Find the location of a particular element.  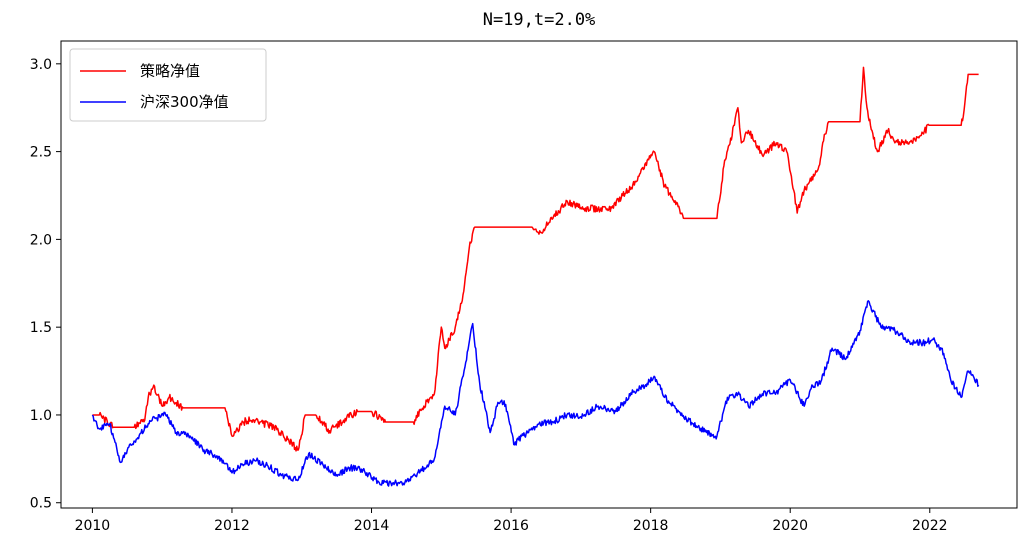

x-tick-label: 2012 is located at coordinates (232, 526).